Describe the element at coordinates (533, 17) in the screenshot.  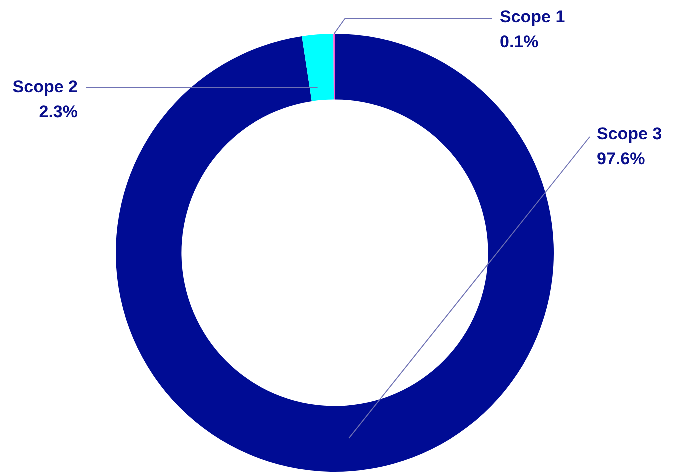
I see `slice-label: Scope 1` at that location.